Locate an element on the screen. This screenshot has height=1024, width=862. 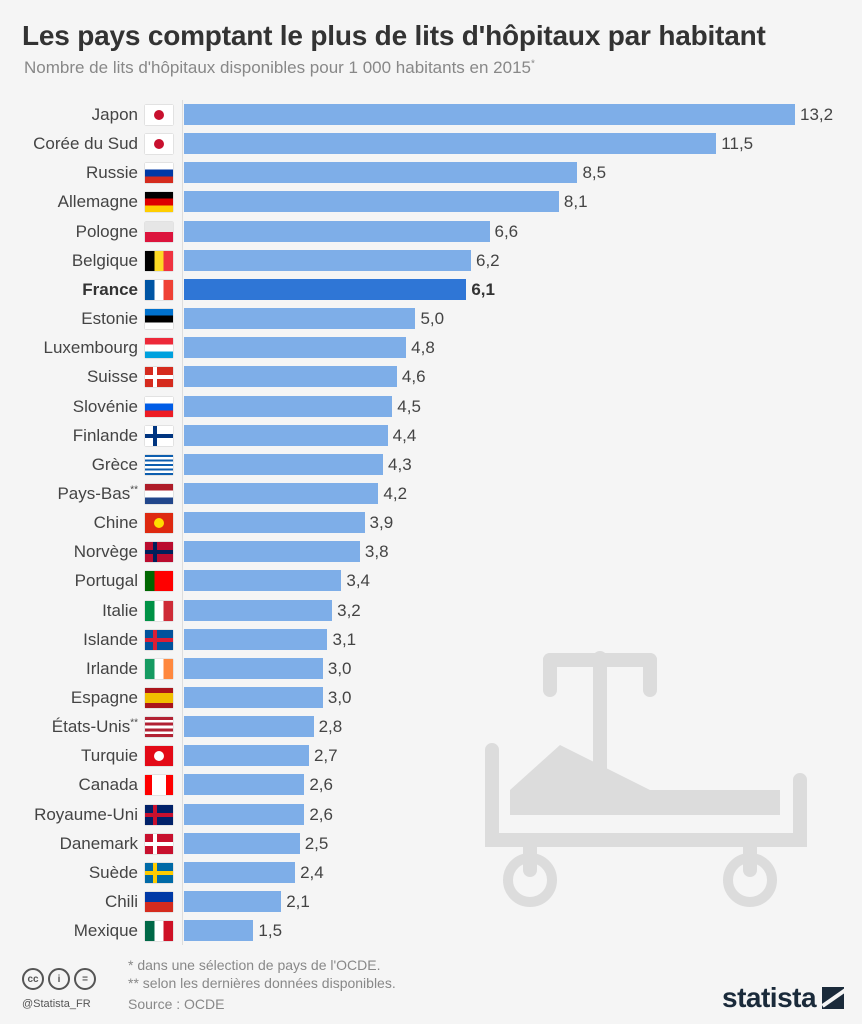
category-name: Mexique is located at coordinates (105, 931).